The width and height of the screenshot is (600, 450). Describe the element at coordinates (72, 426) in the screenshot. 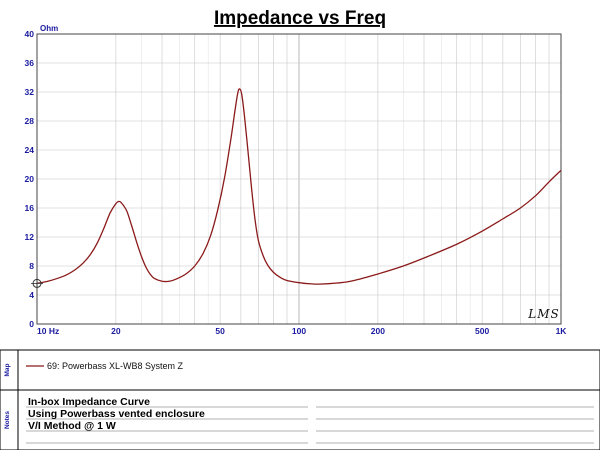

I see `note-line-3: V/I Method @ 1 W` at that location.